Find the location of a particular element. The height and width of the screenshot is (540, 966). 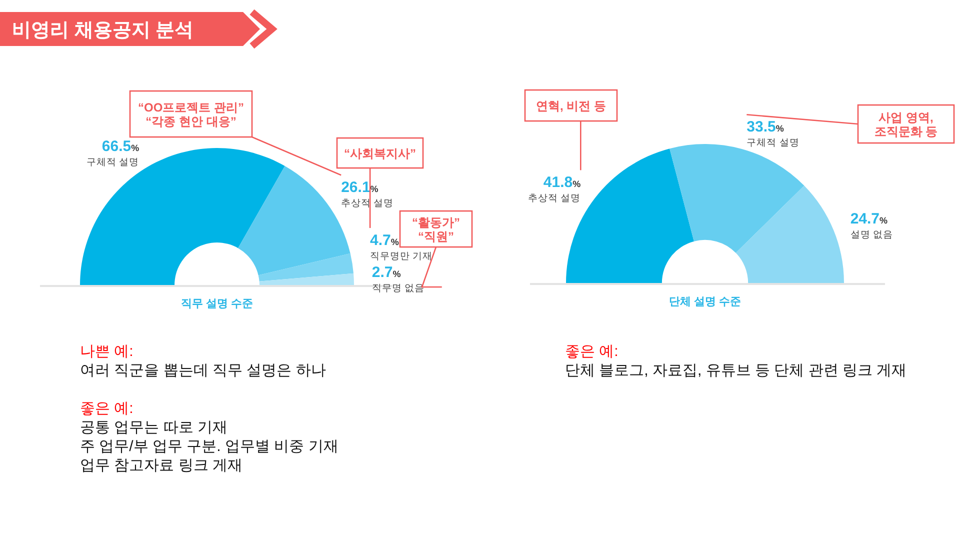

text: “OO프로젝트 관리” “각종 현안 대응” is located at coordinates (191, 114).